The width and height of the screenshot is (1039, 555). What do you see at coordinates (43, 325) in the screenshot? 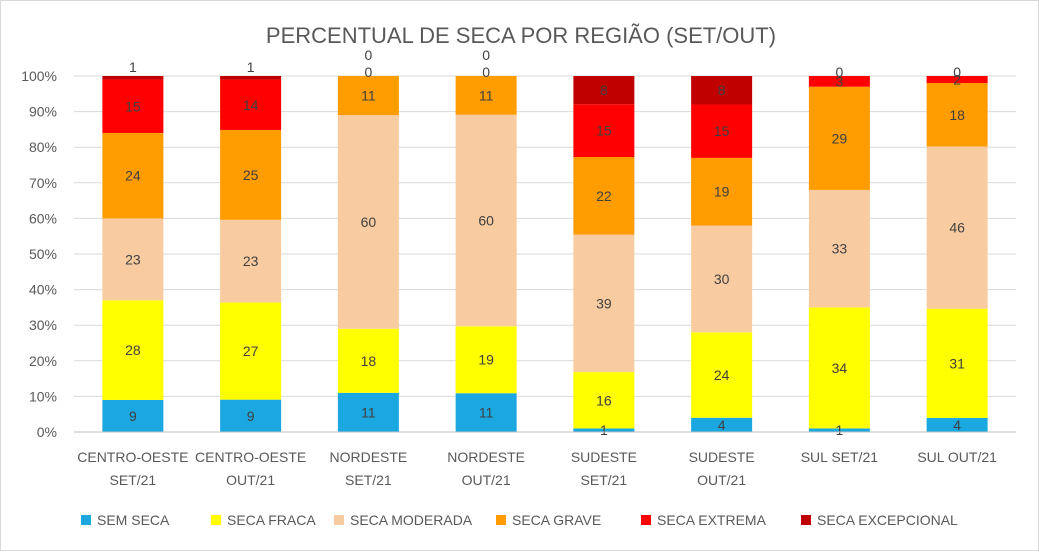
I see `y-tick-label: 30%` at bounding box center [43, 325].